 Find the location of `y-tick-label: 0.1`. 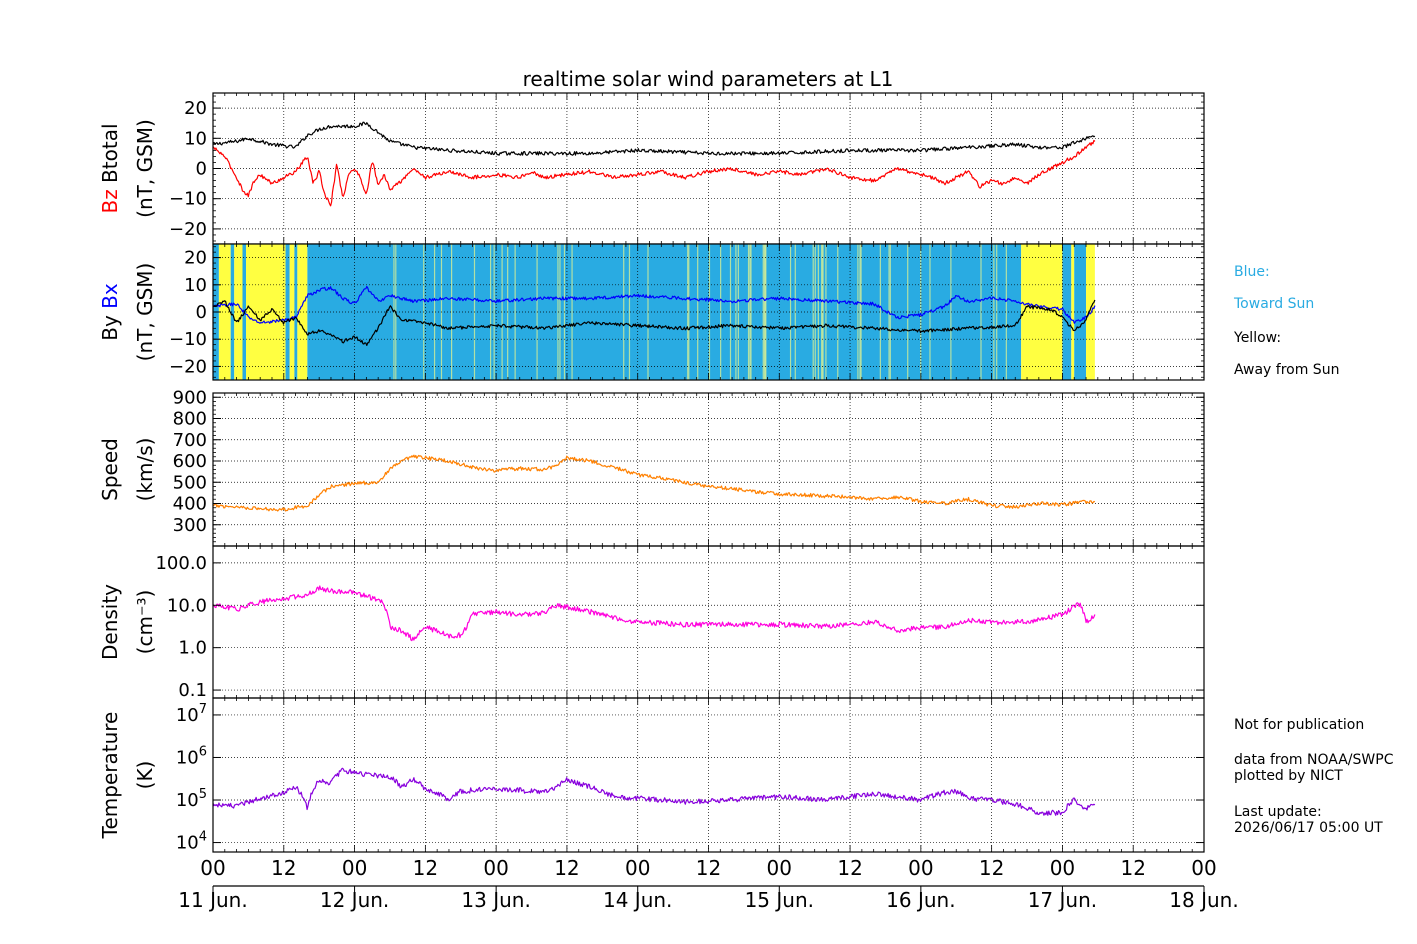

y-tick-label: 0.1 is located at coordinates (192, 690).